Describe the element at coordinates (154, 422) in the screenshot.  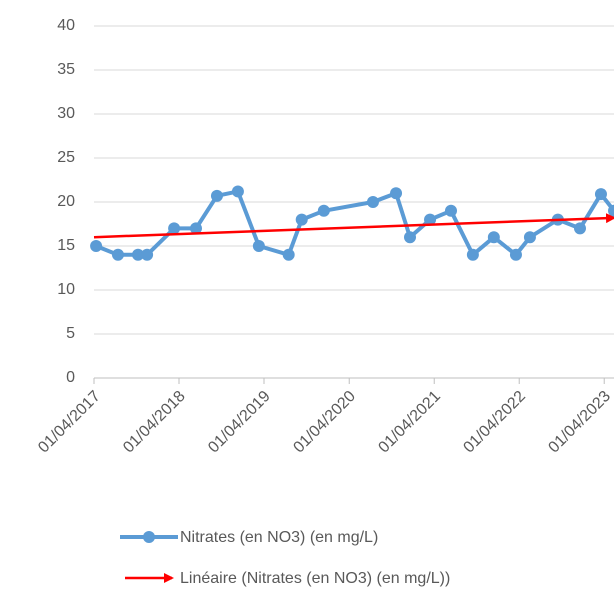
I see `x-tick-label: 01/04/2018` at that location.